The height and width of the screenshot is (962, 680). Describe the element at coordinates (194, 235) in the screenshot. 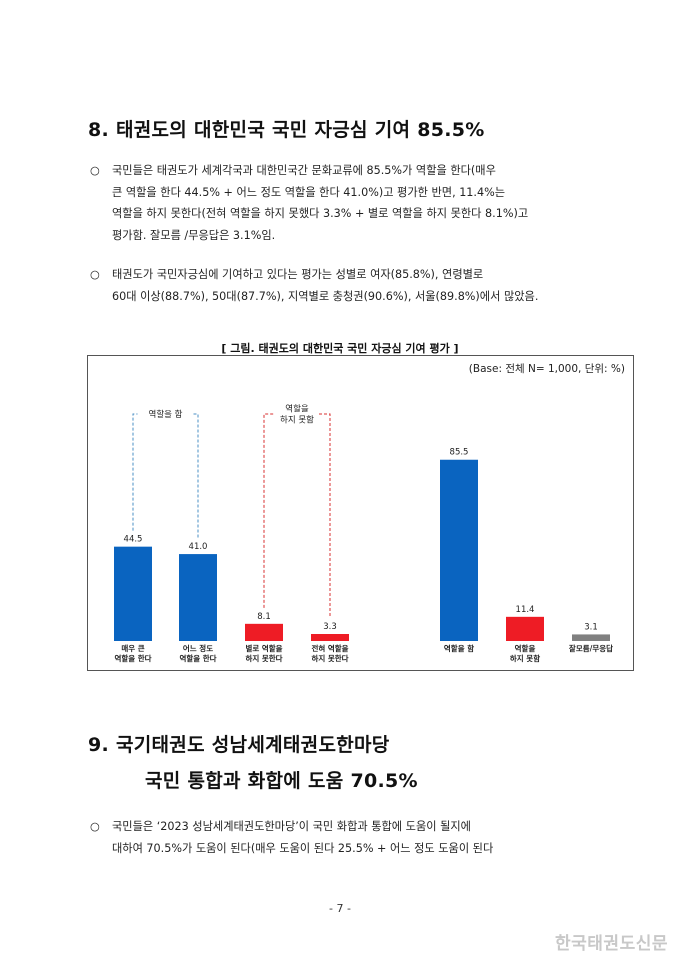

I see `text-line: 평가함. 잘모름 /무응답은 3.1%임.` at that location.